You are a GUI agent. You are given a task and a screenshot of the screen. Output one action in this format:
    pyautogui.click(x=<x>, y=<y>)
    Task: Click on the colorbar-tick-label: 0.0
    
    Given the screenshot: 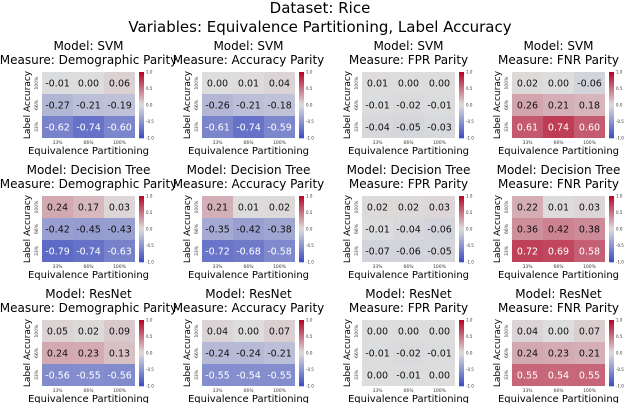 What is the action you would take?
    pyautogui.click(x=309, y=353)
    